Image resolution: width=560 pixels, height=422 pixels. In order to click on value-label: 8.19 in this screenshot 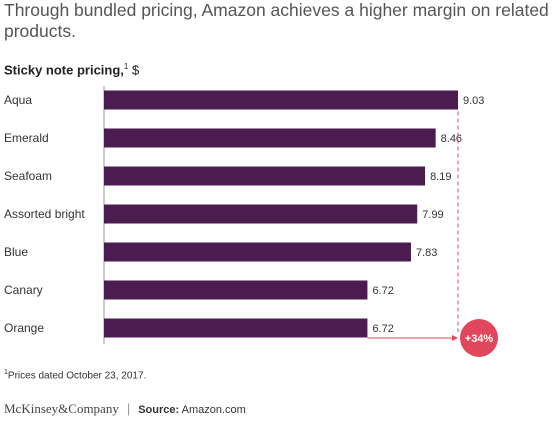, I will do `click(440, 177)`.